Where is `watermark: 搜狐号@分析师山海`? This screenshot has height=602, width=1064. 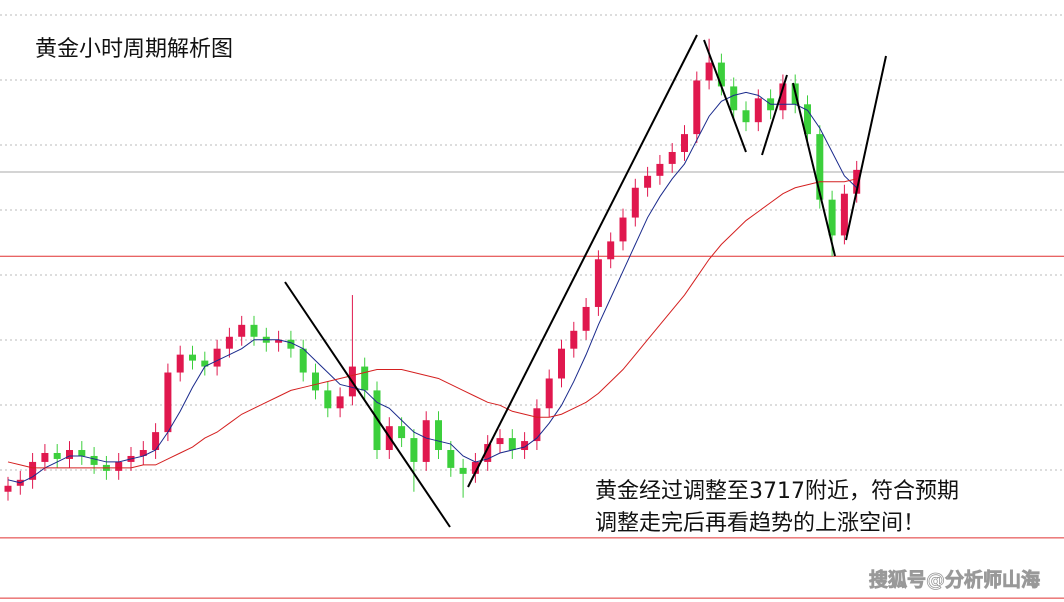
watermark: 搜狐号@分析师山海 is located at coordinates (954, 579).